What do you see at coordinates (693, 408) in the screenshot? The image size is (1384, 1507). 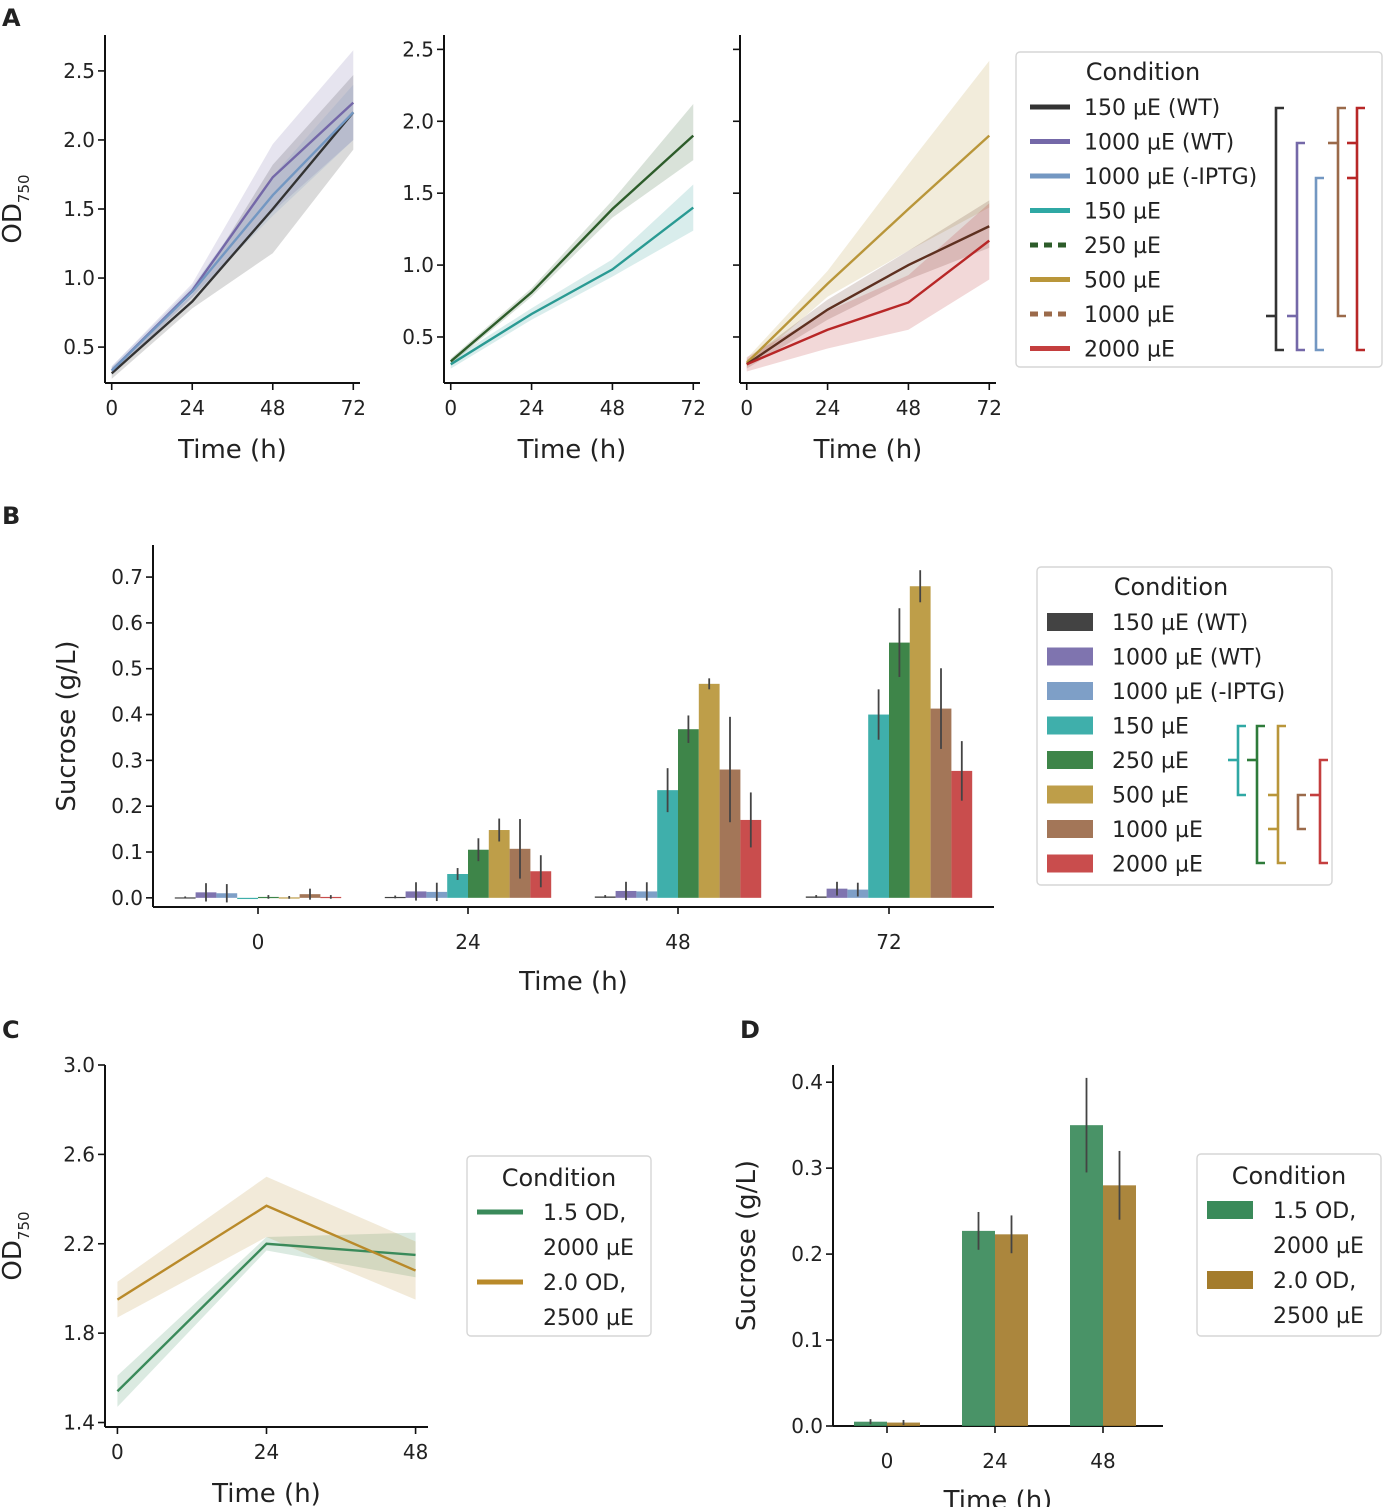 I see `chart-a2-xtick-label: 72` at bounding box center [693, 408].